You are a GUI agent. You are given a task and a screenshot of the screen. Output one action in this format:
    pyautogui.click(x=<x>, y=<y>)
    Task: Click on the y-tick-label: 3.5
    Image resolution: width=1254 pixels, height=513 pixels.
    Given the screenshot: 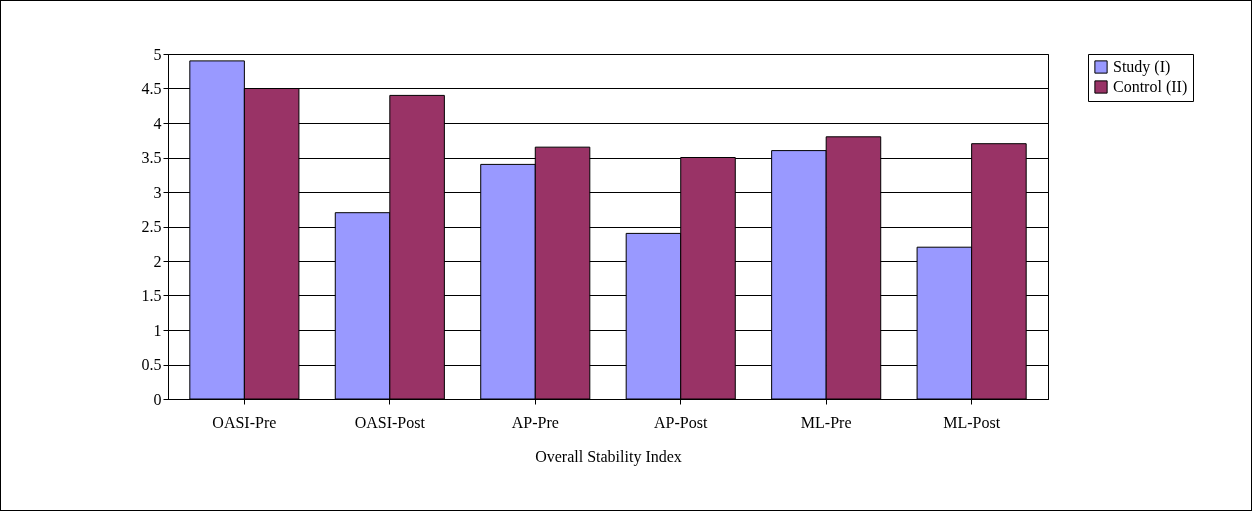 What is the action you would take?
    pyautogui.click(x=151, y=157)
    